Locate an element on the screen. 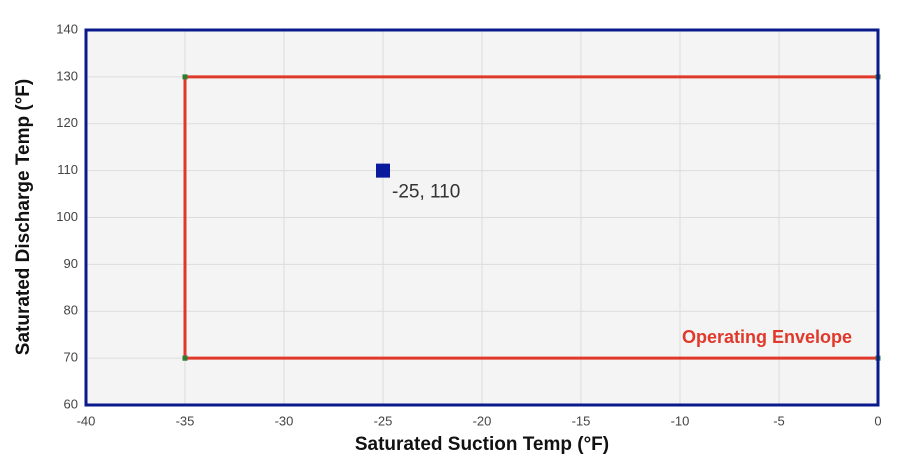 The image size is (905, 469). x-tick-label: -40 is located at coordinates (86, 420).